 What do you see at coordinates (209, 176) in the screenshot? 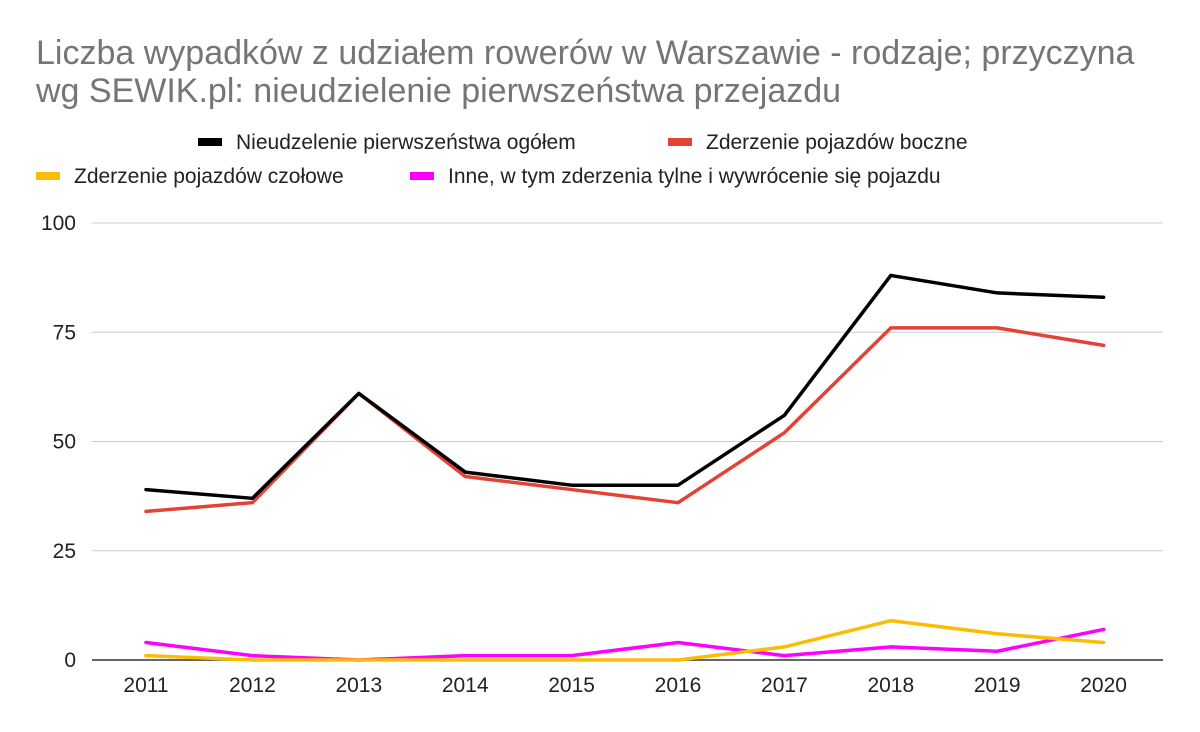
I see `legend-label: Zderzenie pojazdów czołowe` at bounding box center [209, 176].